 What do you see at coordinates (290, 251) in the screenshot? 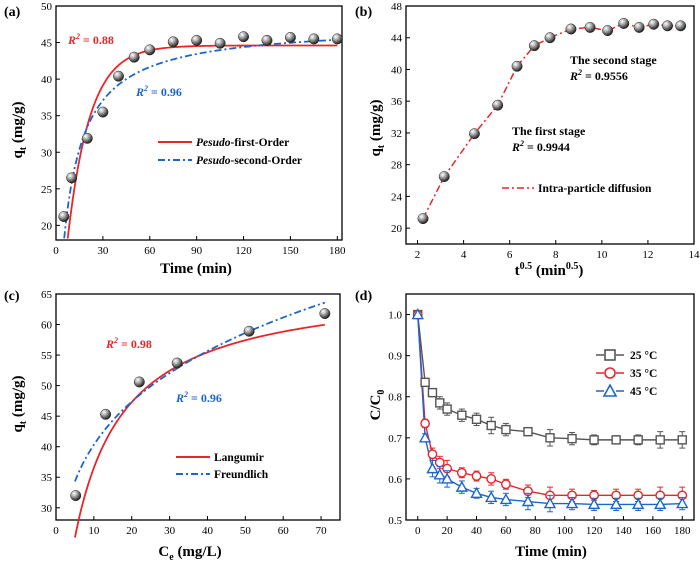
I see `x-tick-label: 150` at bounding box center [290, 251].